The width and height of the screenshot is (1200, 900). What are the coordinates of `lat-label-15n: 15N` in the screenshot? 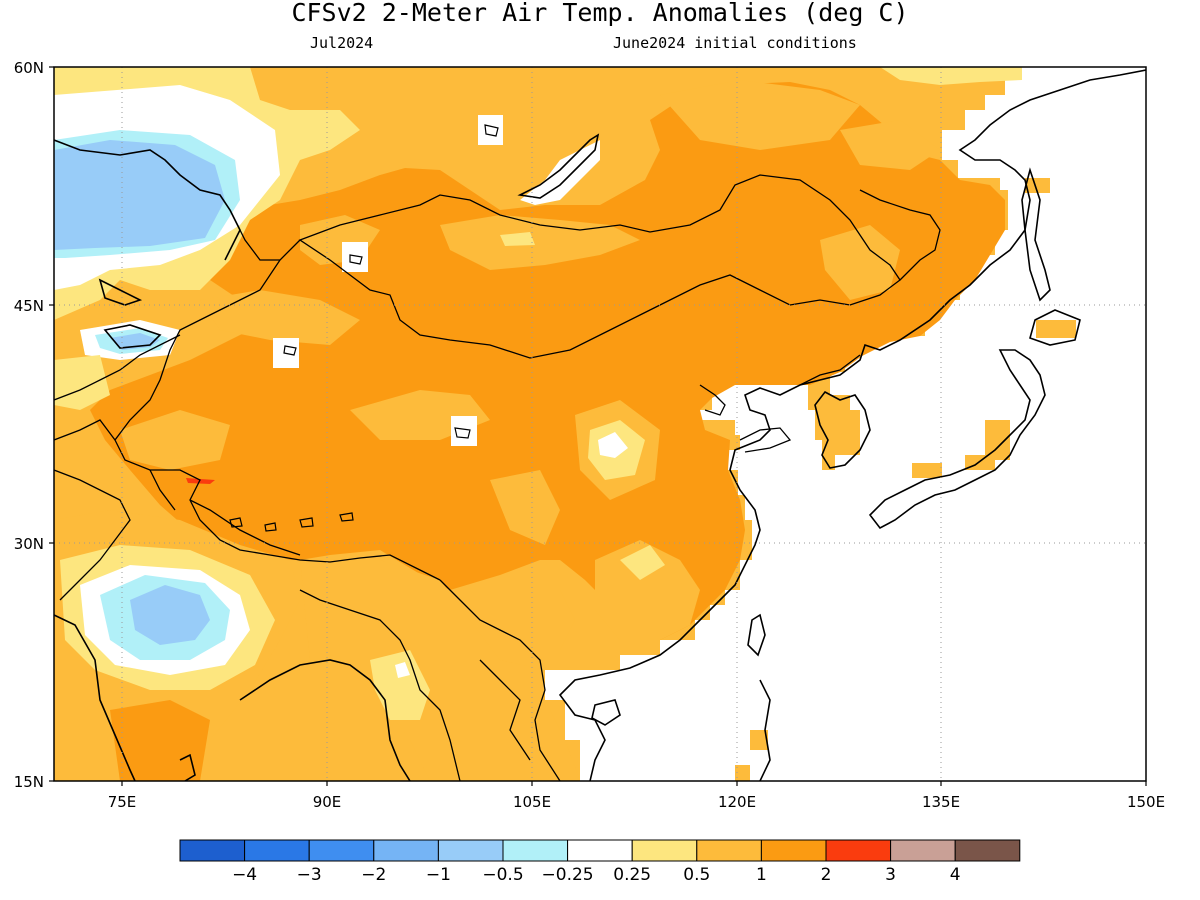 It's located at (29, 782).